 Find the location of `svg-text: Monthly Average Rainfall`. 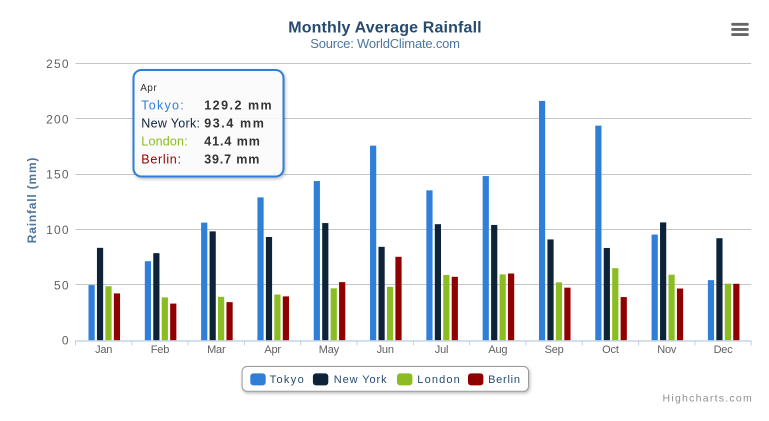

svg-text: Monthly Average Rainfall is located at coordinates (385, 28).